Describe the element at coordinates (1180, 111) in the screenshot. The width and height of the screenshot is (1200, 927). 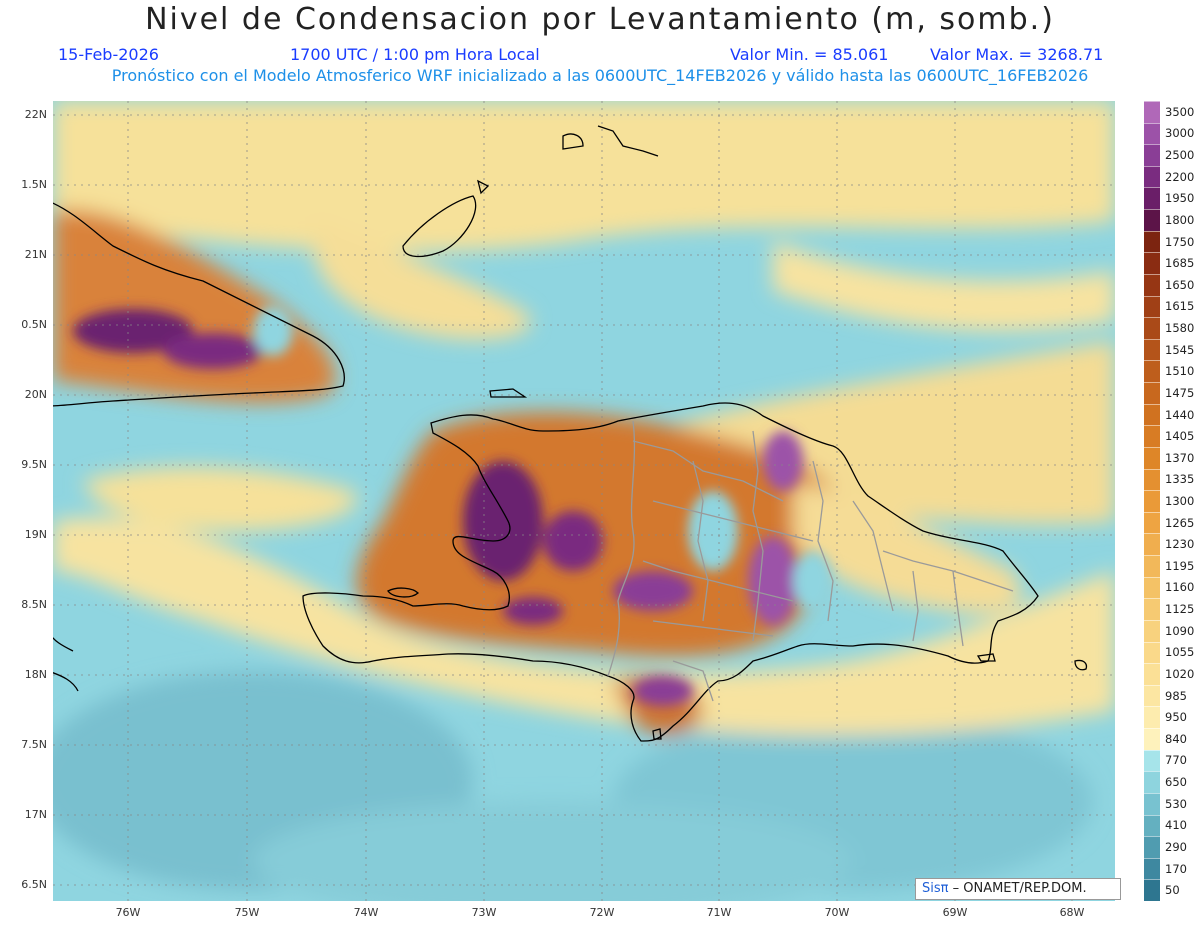
I see `legend-label: 3500` at that location.